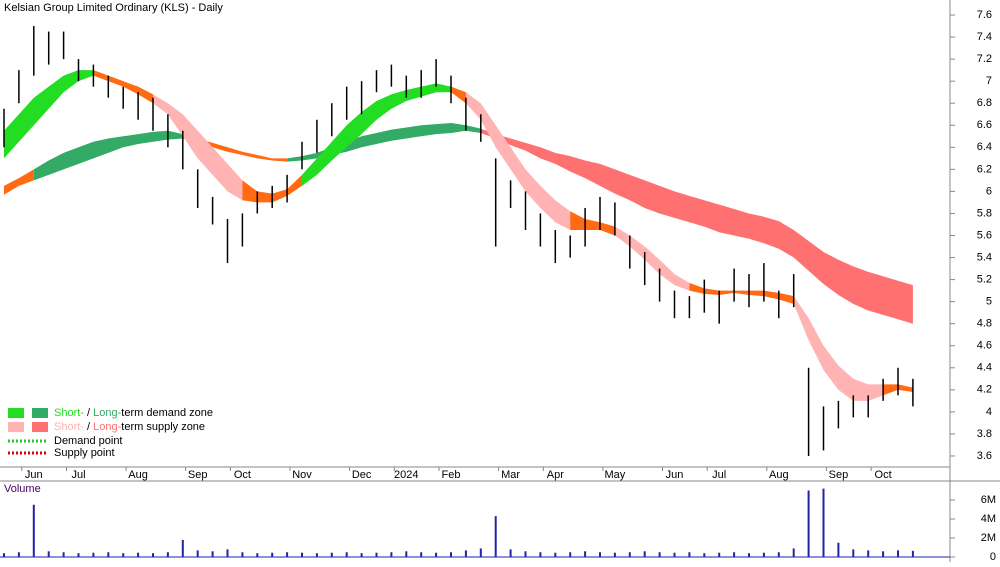 This screenshot has height=567, width=1000. I want to click on x-tick-label: Apr, so click(555, 475).